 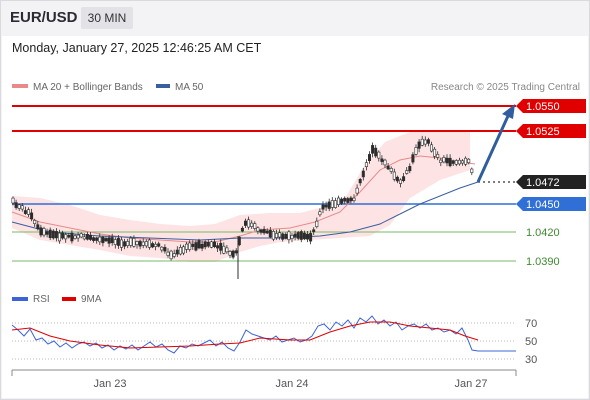 I want to click on rsi-ma-line, so click(x=245, y=335).